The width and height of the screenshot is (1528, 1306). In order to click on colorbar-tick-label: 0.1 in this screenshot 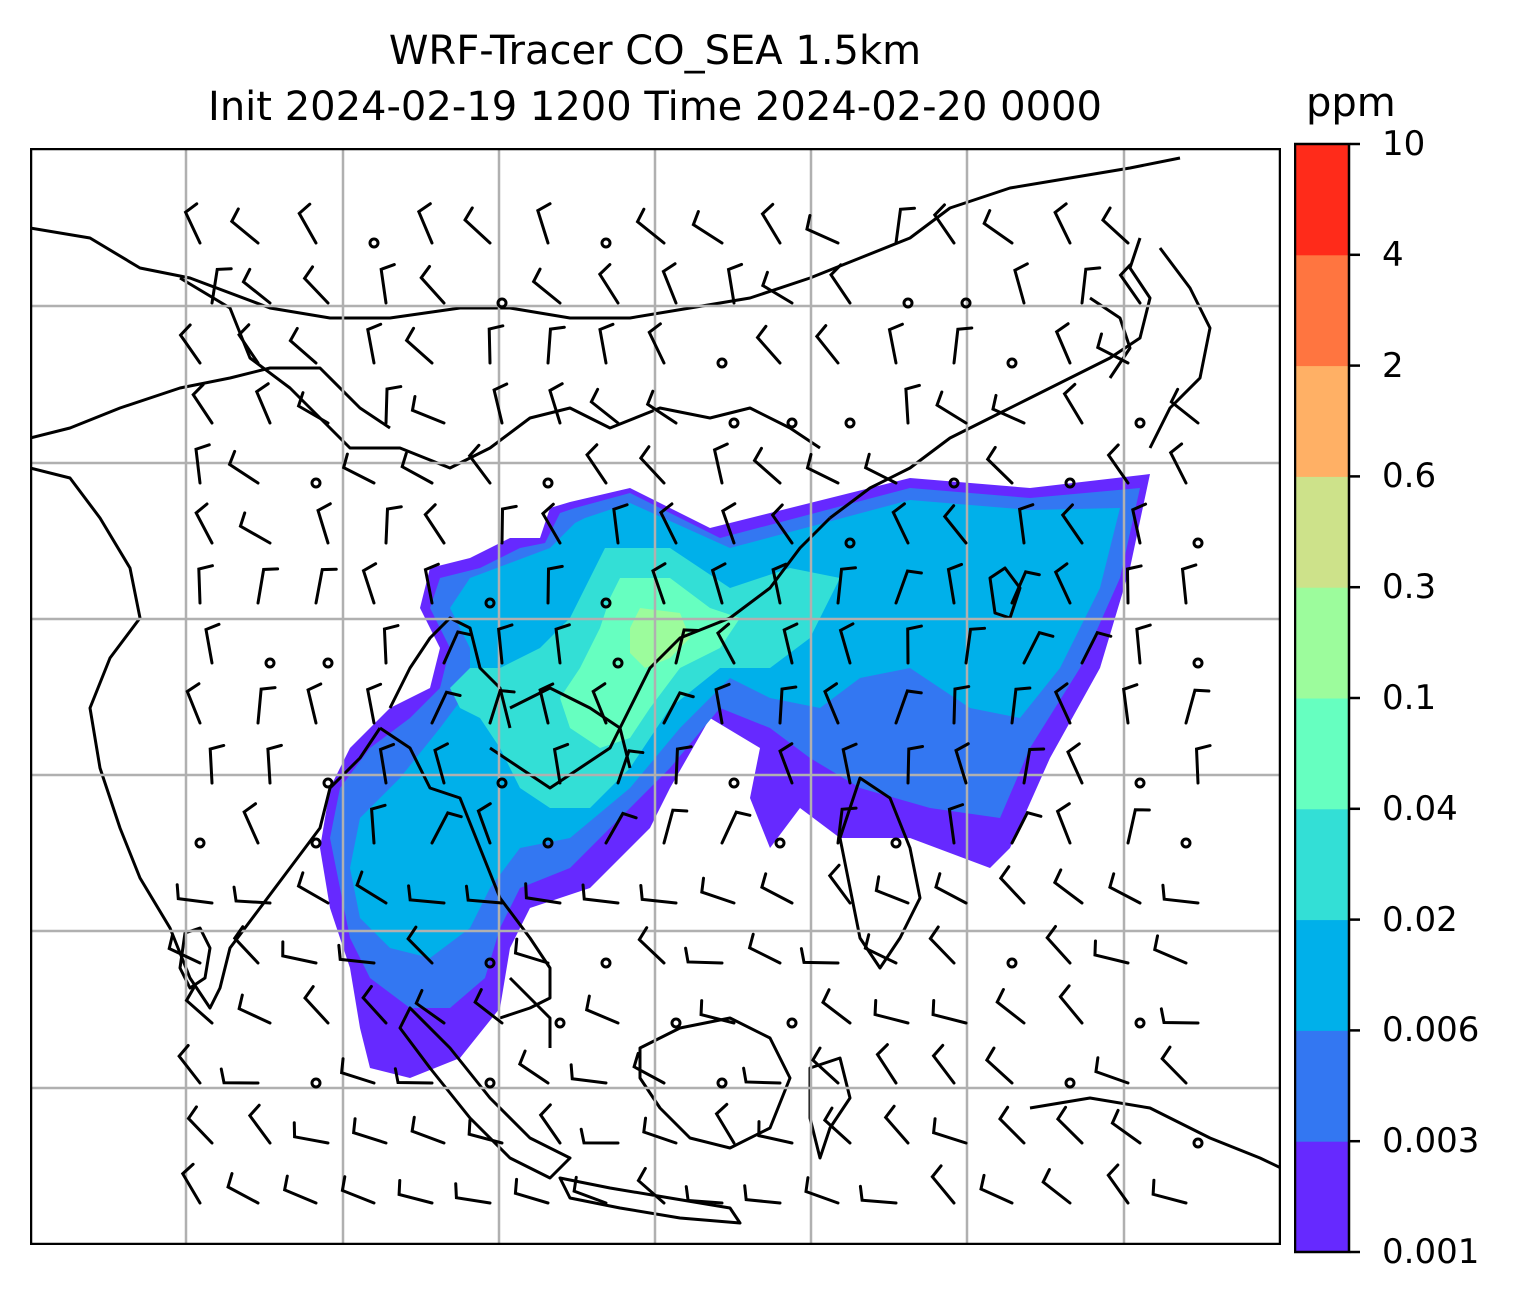, I will do `click(1409, 698)`.